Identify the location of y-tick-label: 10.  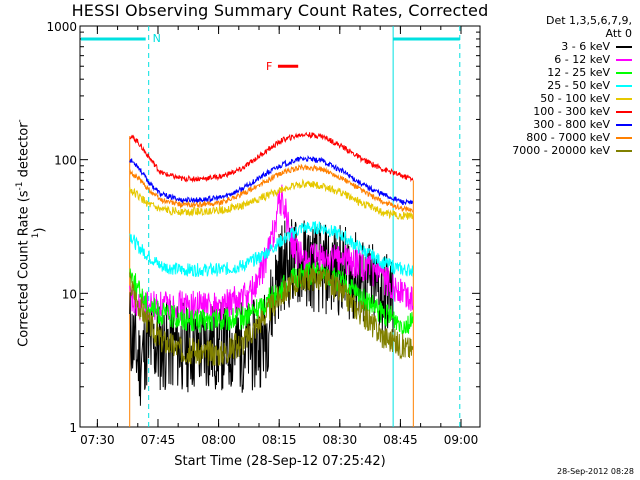
(69, 294).